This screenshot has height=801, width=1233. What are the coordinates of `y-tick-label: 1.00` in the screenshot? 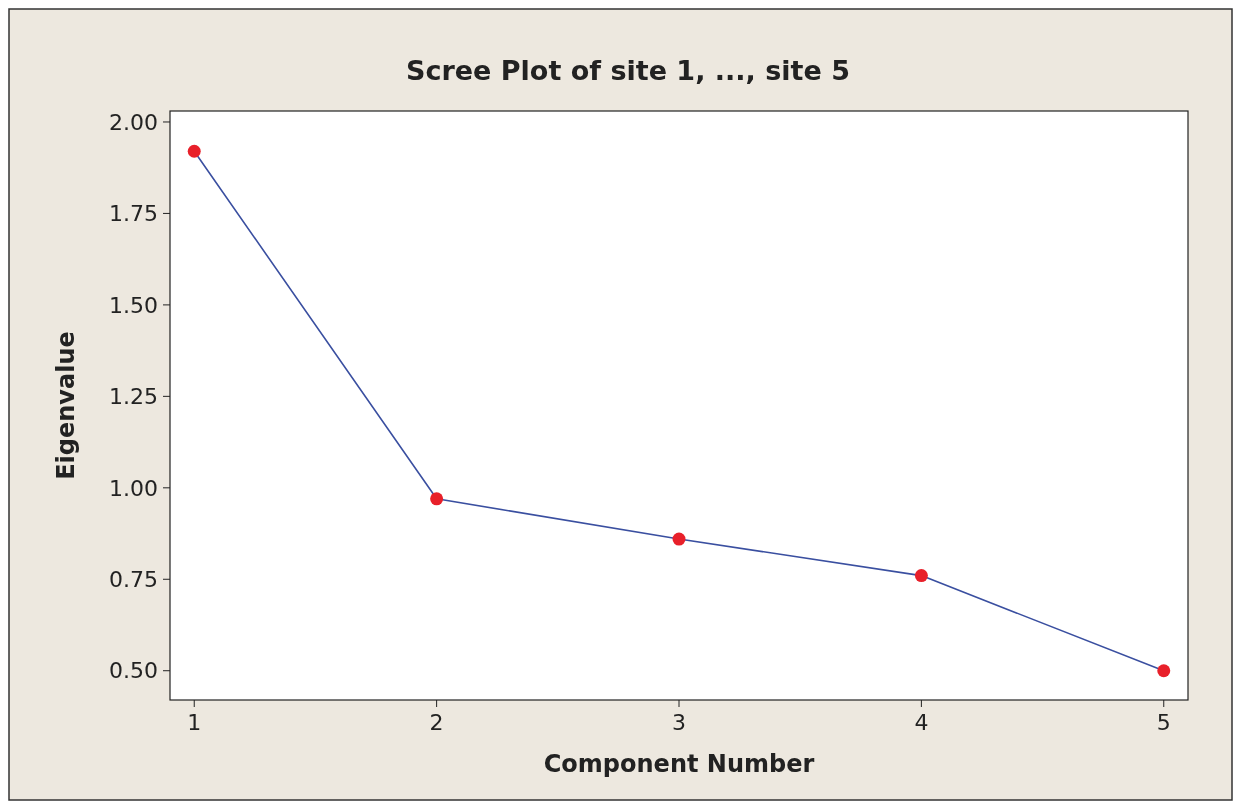 It's located at (133, 488).